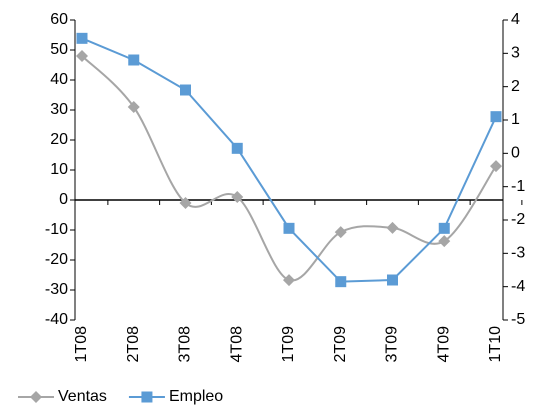 The width and height of the screenshot is (550, 413). I want to click on y-tick-label: -40, so click(56, 319).